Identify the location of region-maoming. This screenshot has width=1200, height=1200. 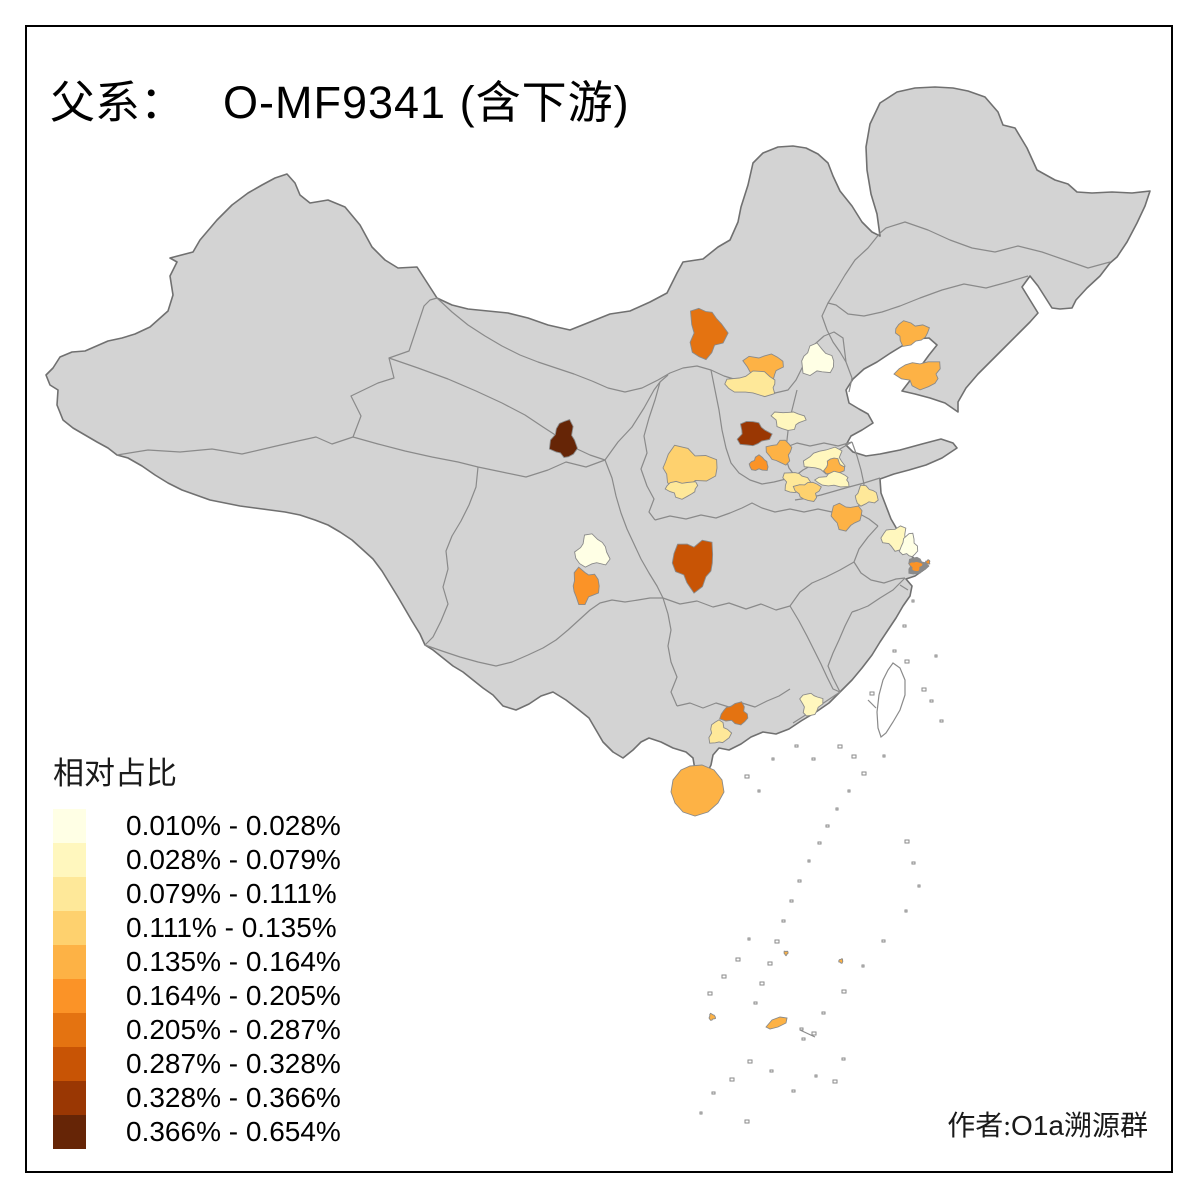
(720, 731).